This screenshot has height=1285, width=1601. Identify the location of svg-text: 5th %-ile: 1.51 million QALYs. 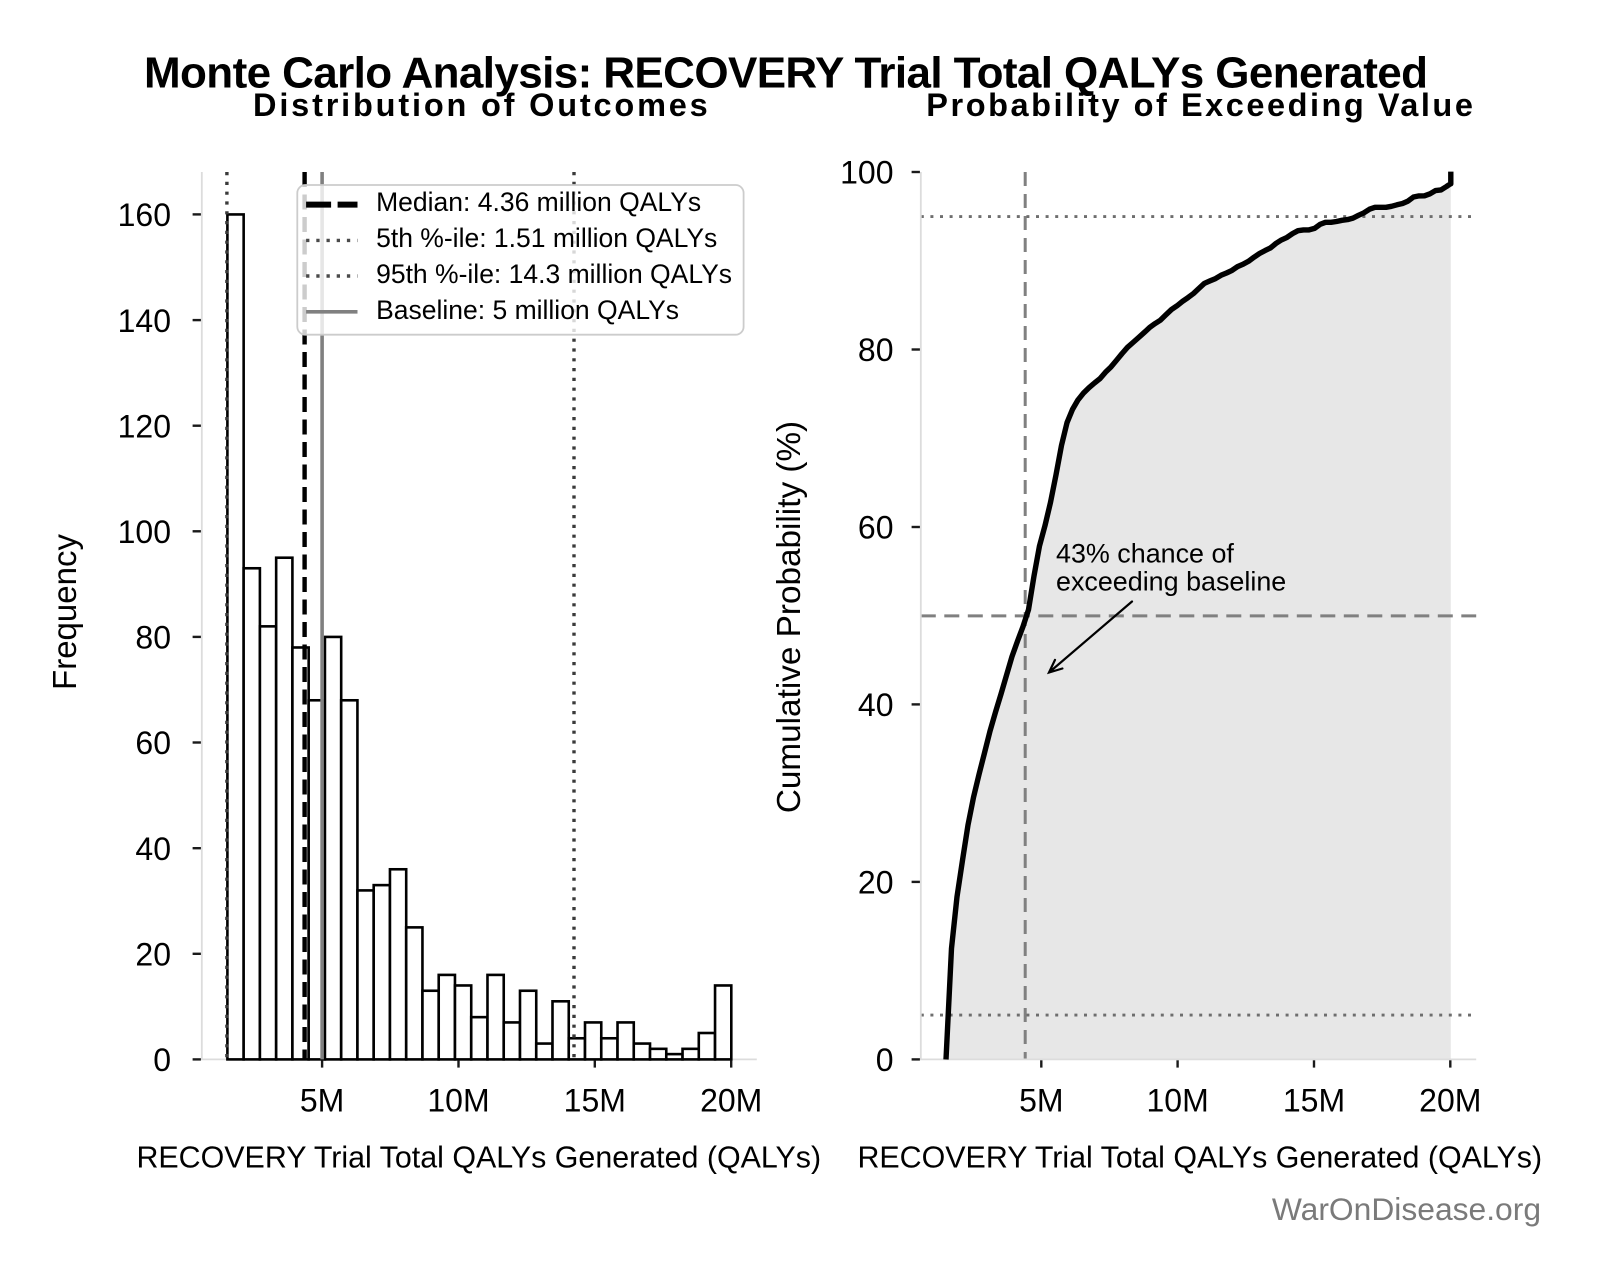
(546, 238).